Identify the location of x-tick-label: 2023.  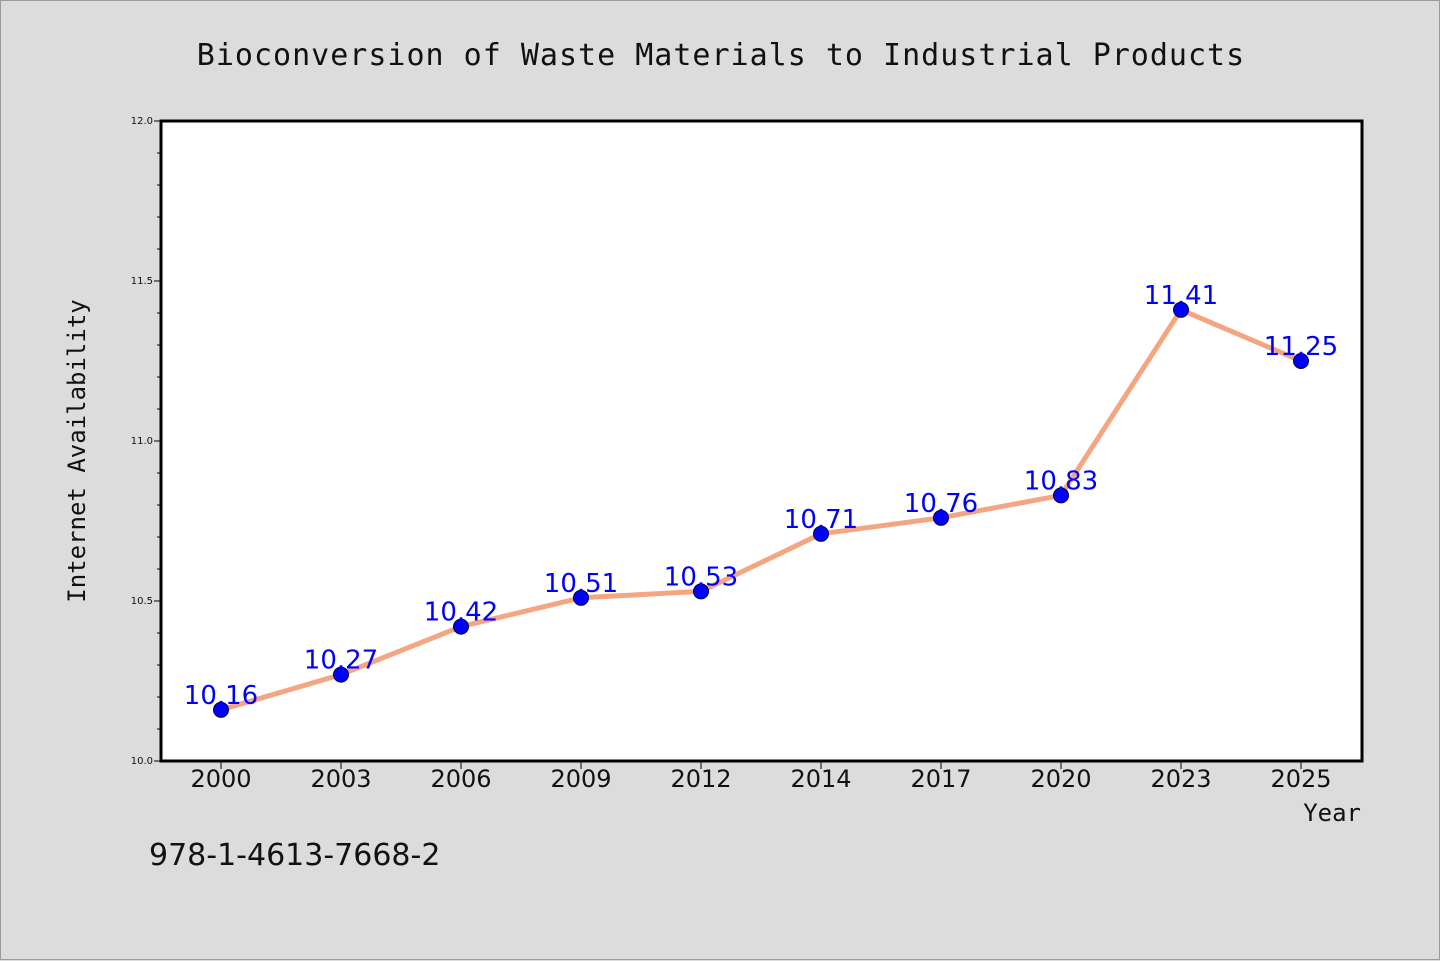
(1180, 779).